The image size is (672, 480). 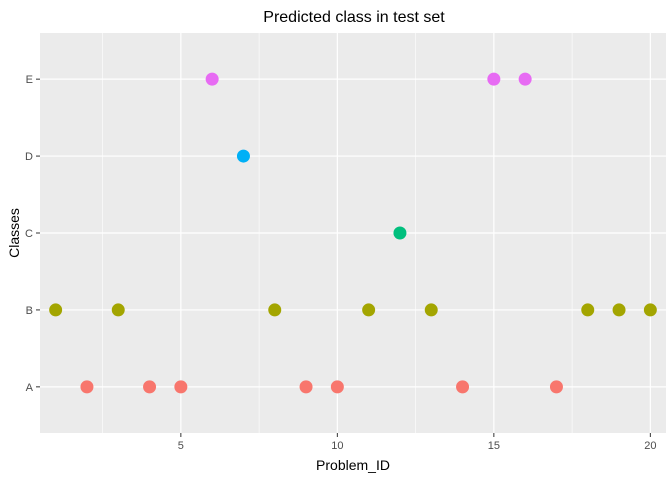 I want to click on x-tick-label: 20, so click(x=650, y=446).